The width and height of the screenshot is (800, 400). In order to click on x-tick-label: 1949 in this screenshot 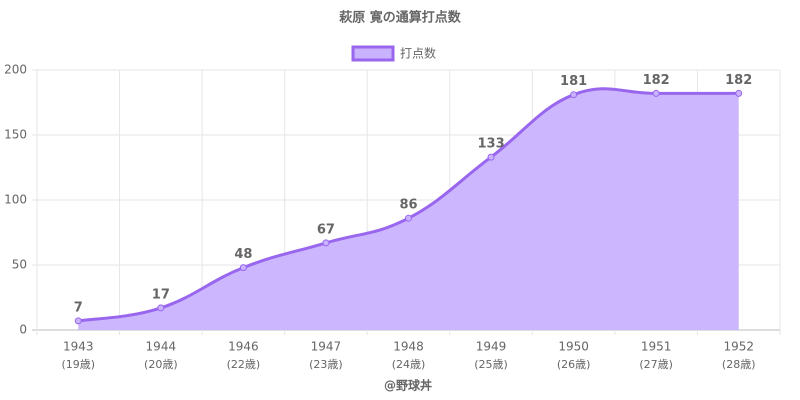, I will do `click(491, 347)`.